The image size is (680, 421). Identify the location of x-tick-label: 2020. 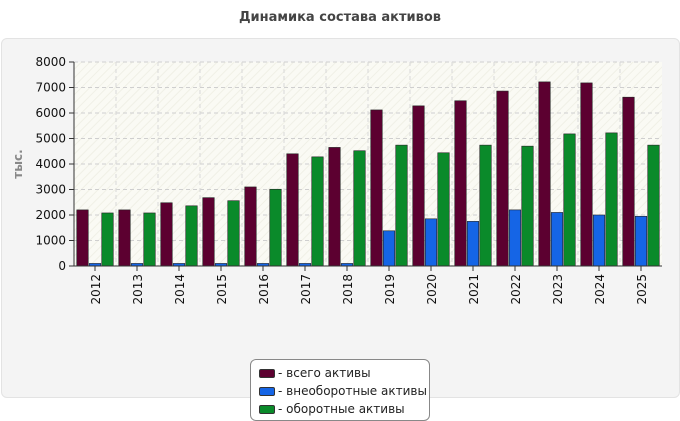
(432, 289).